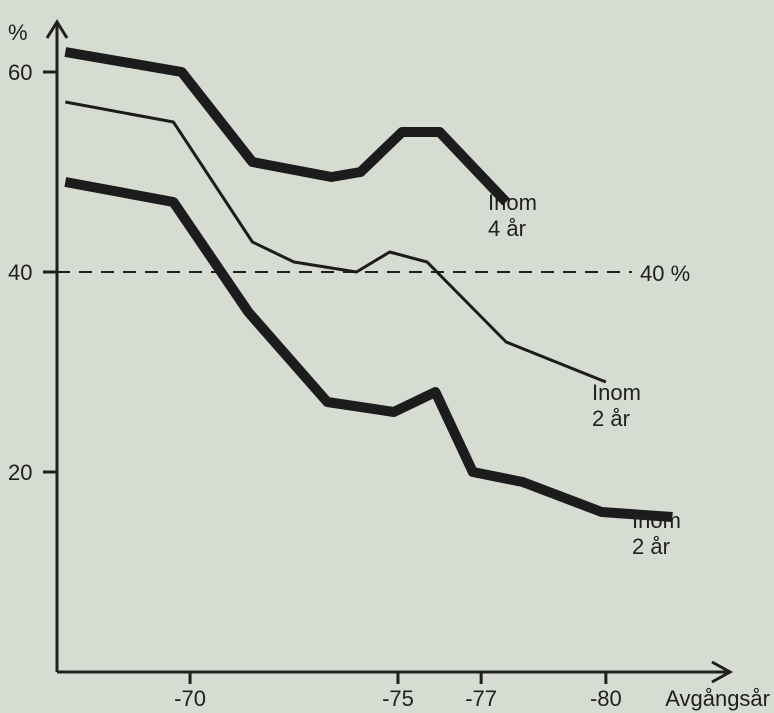  What do you see at coordinates (665, 273) in the screenshot?
I see `reference-line-label: 40 %` at bounding box center [665, 273].